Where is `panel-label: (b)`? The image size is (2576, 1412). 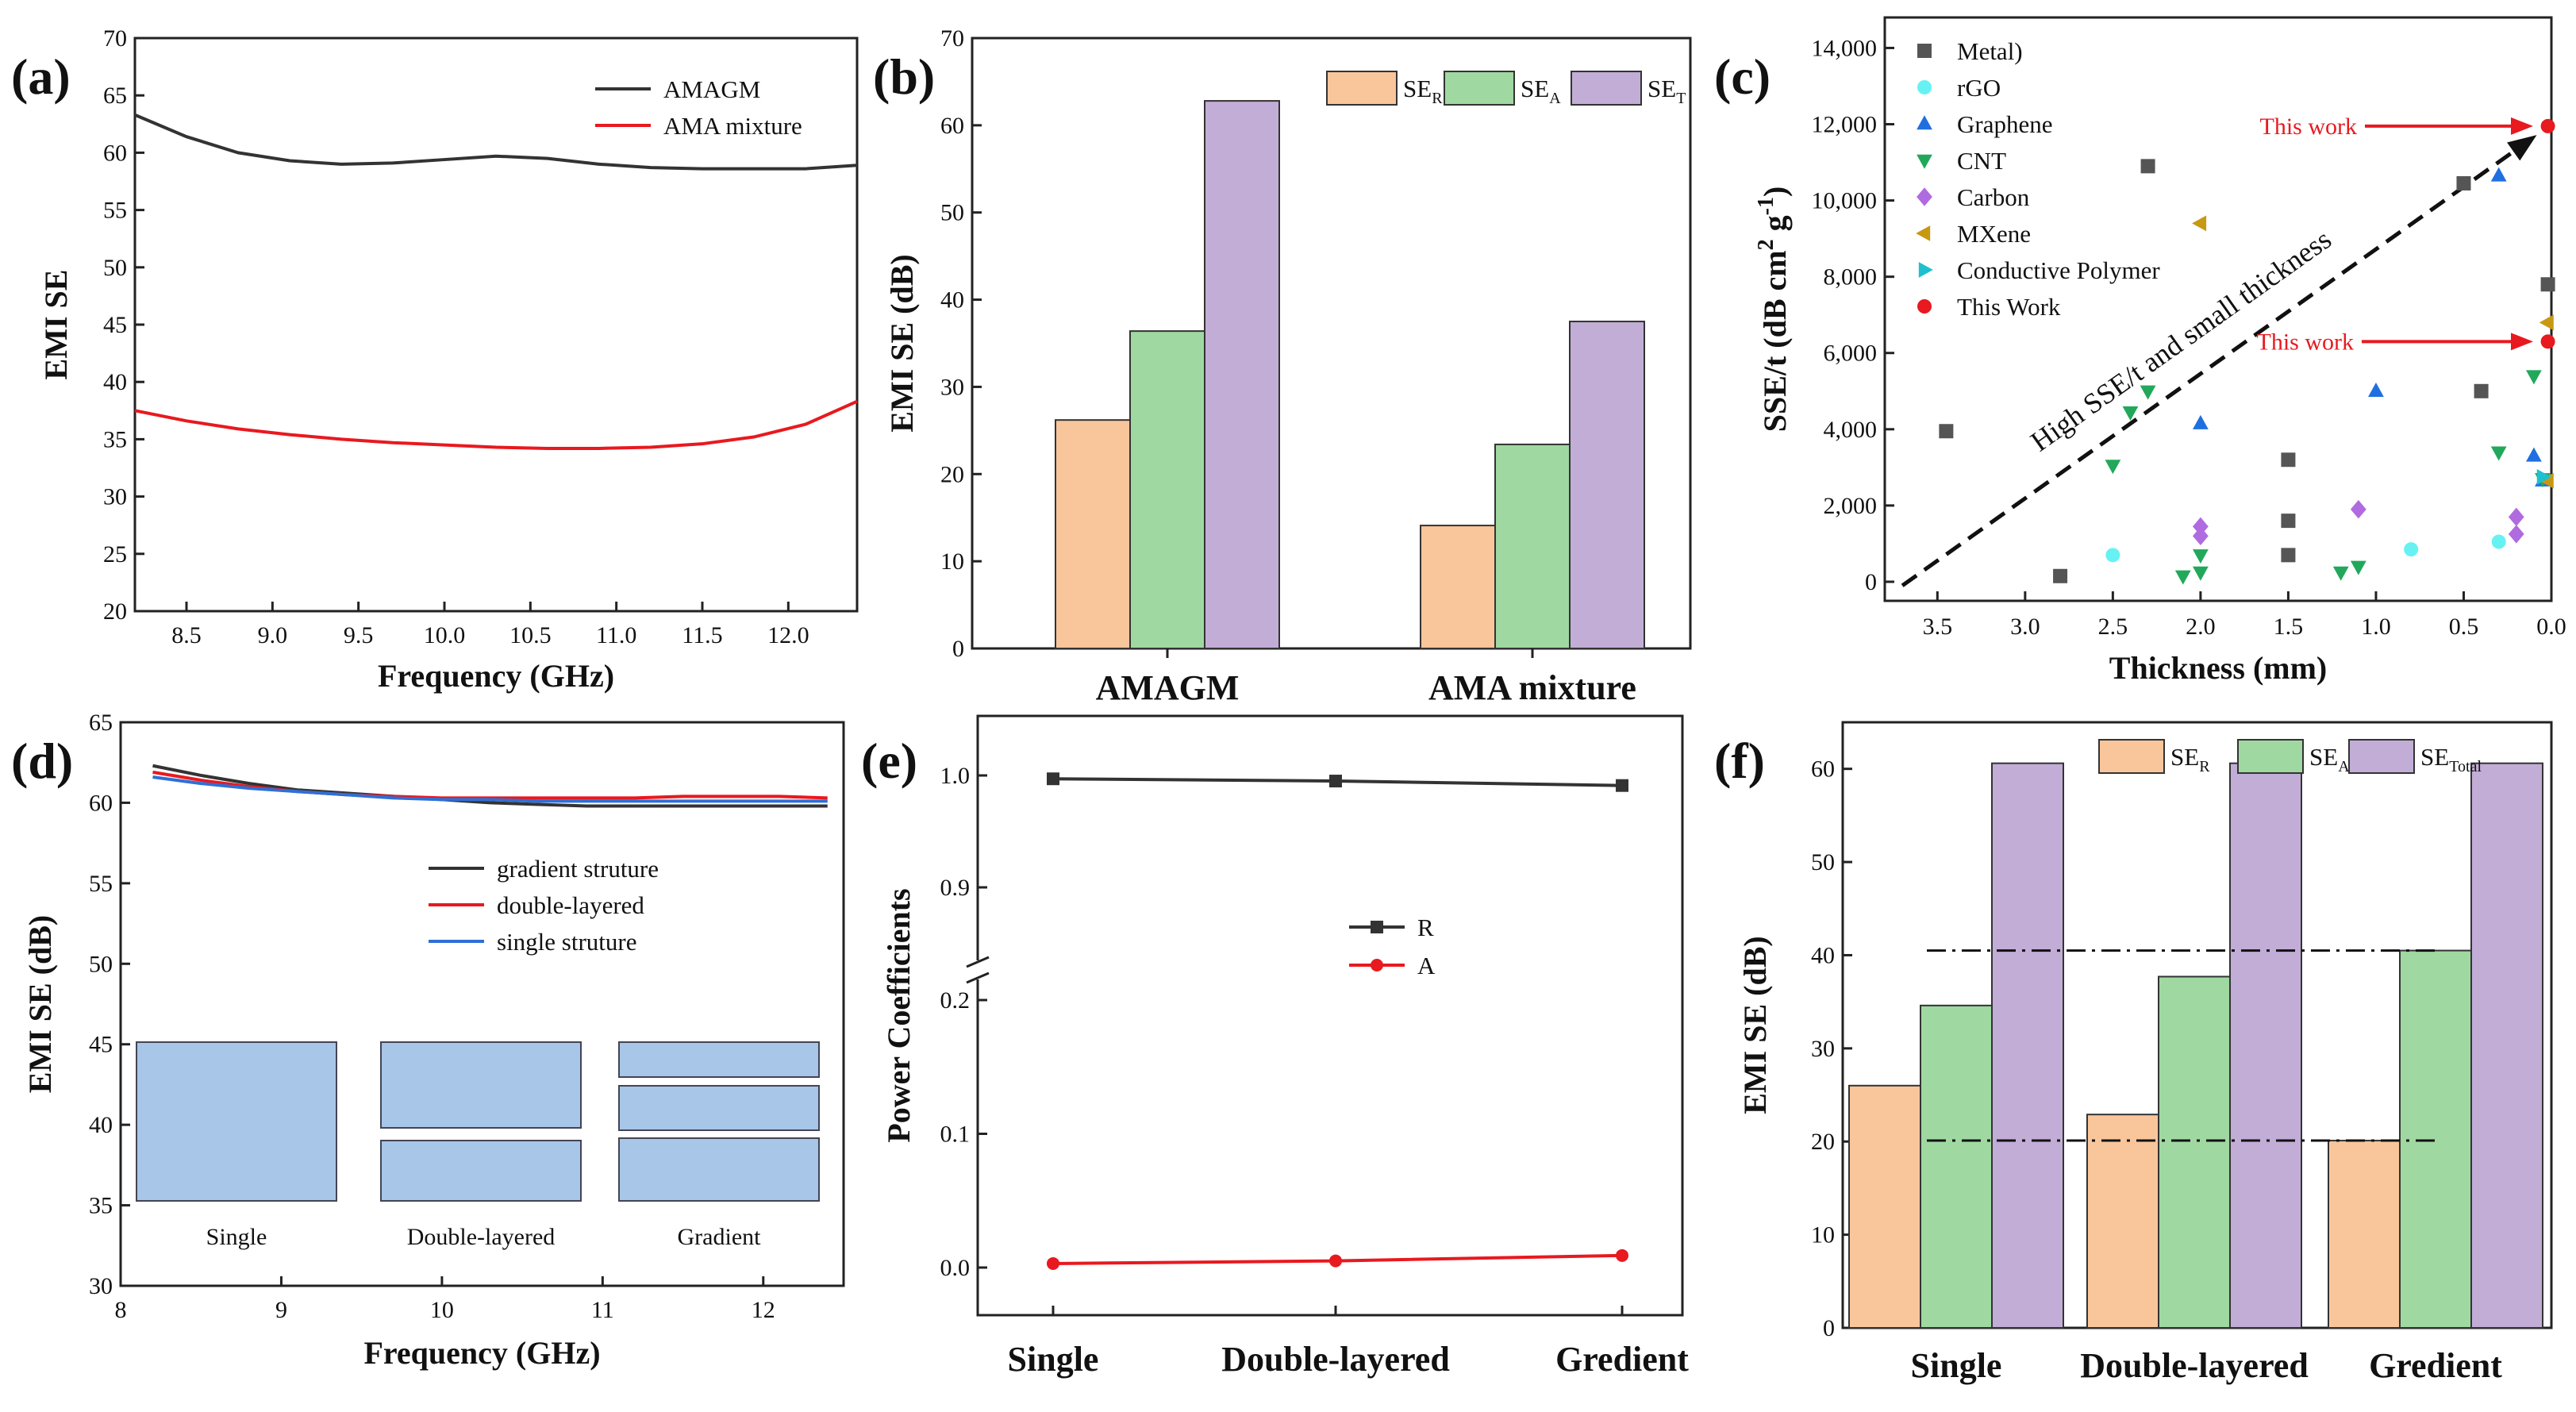
panel-label: (b) is located at coordinates (904, 76).